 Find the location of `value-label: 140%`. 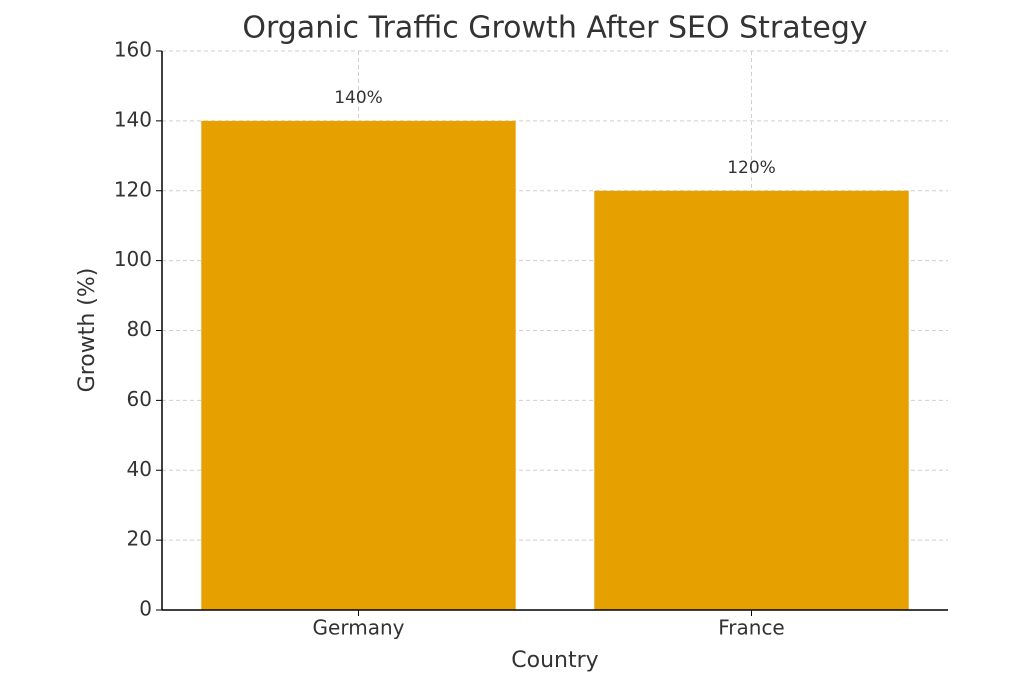

value-label: 140% is located at coordinates (358, 98).